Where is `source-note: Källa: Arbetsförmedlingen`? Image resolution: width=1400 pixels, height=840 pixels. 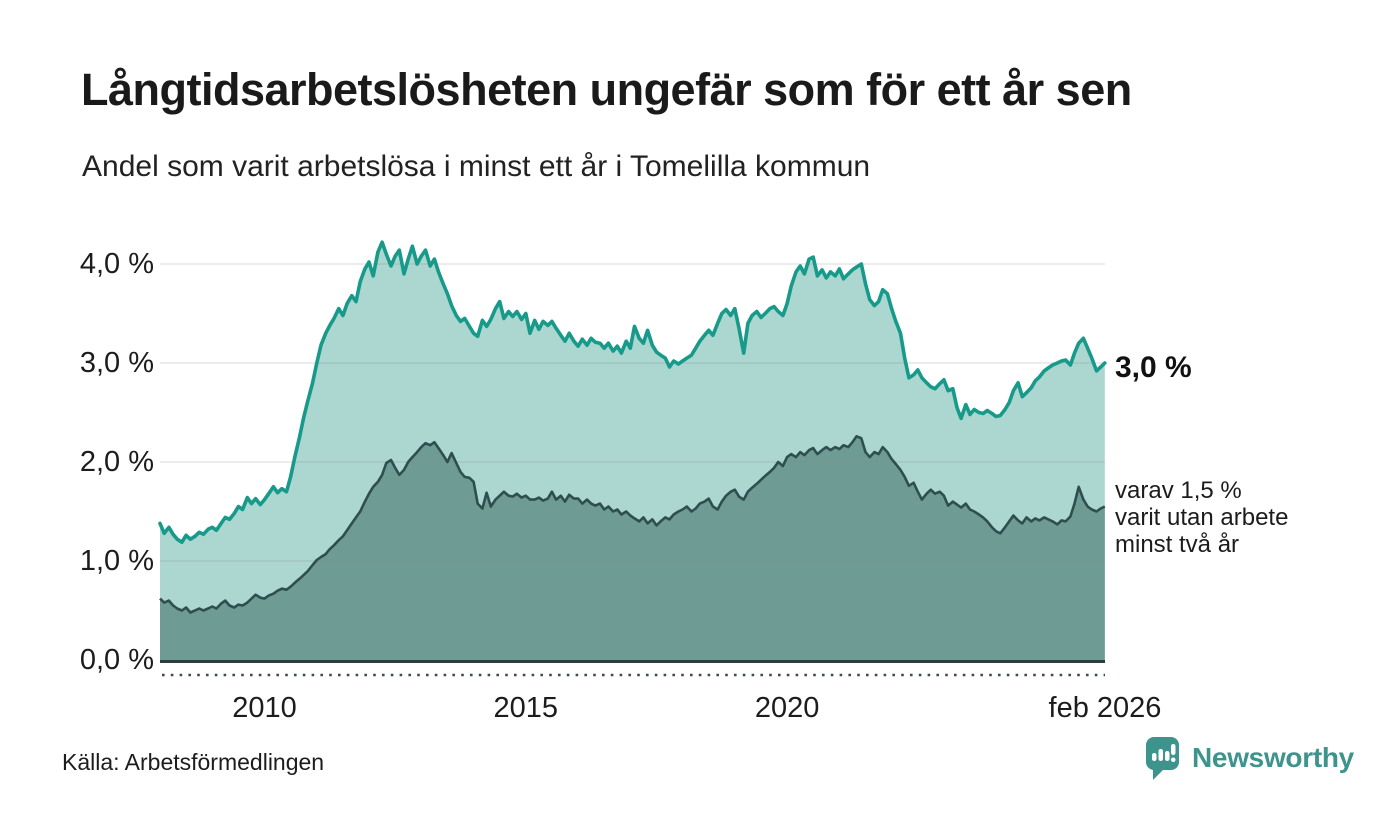
source-note: Källa: Arbetsförmedlingen is located at coordinates (193, 762).